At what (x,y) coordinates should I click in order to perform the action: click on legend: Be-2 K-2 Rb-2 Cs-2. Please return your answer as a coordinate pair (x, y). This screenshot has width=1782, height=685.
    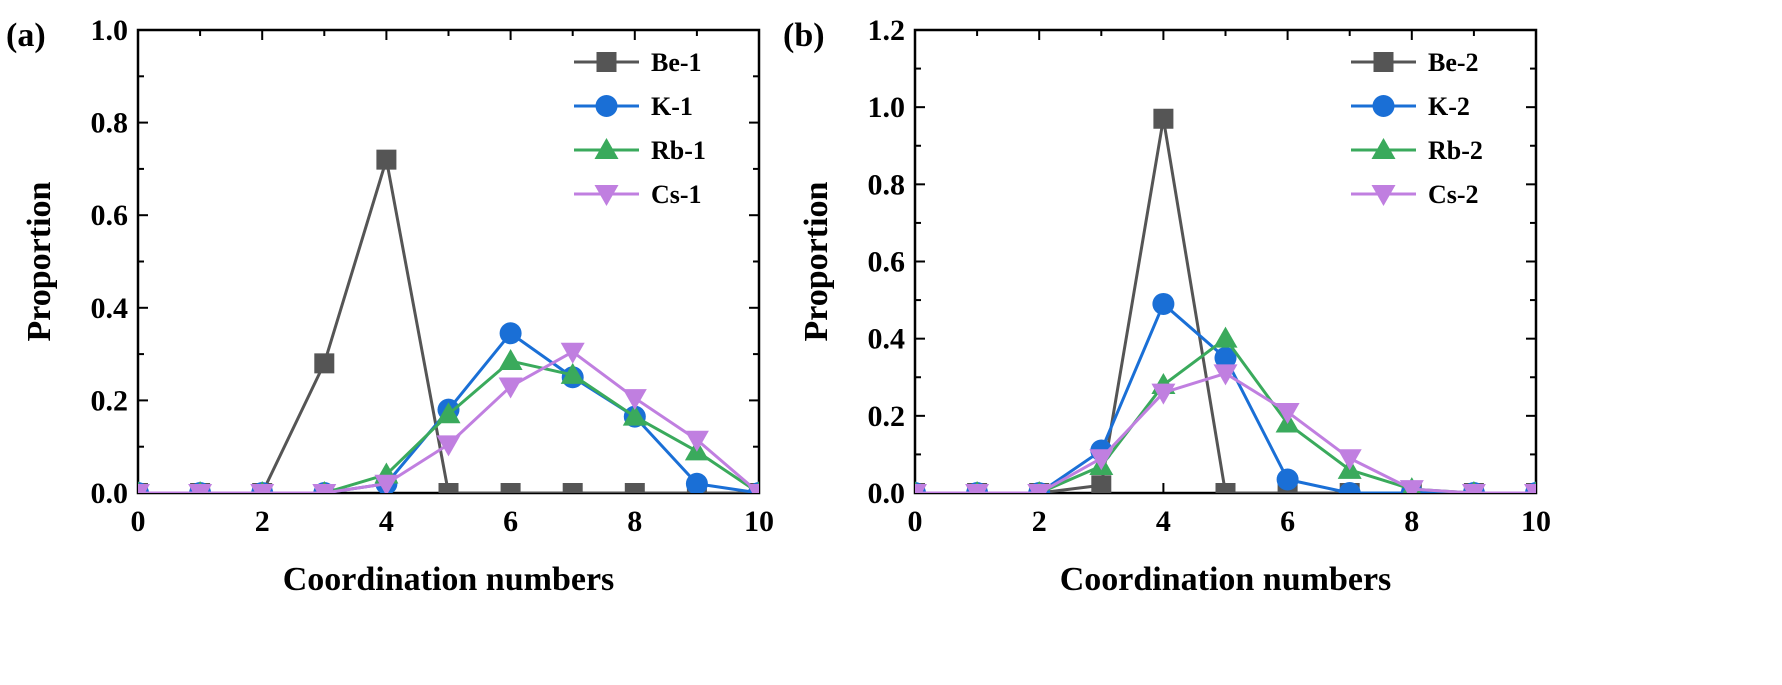
    Looking at the image, I should click on (1417, 128).